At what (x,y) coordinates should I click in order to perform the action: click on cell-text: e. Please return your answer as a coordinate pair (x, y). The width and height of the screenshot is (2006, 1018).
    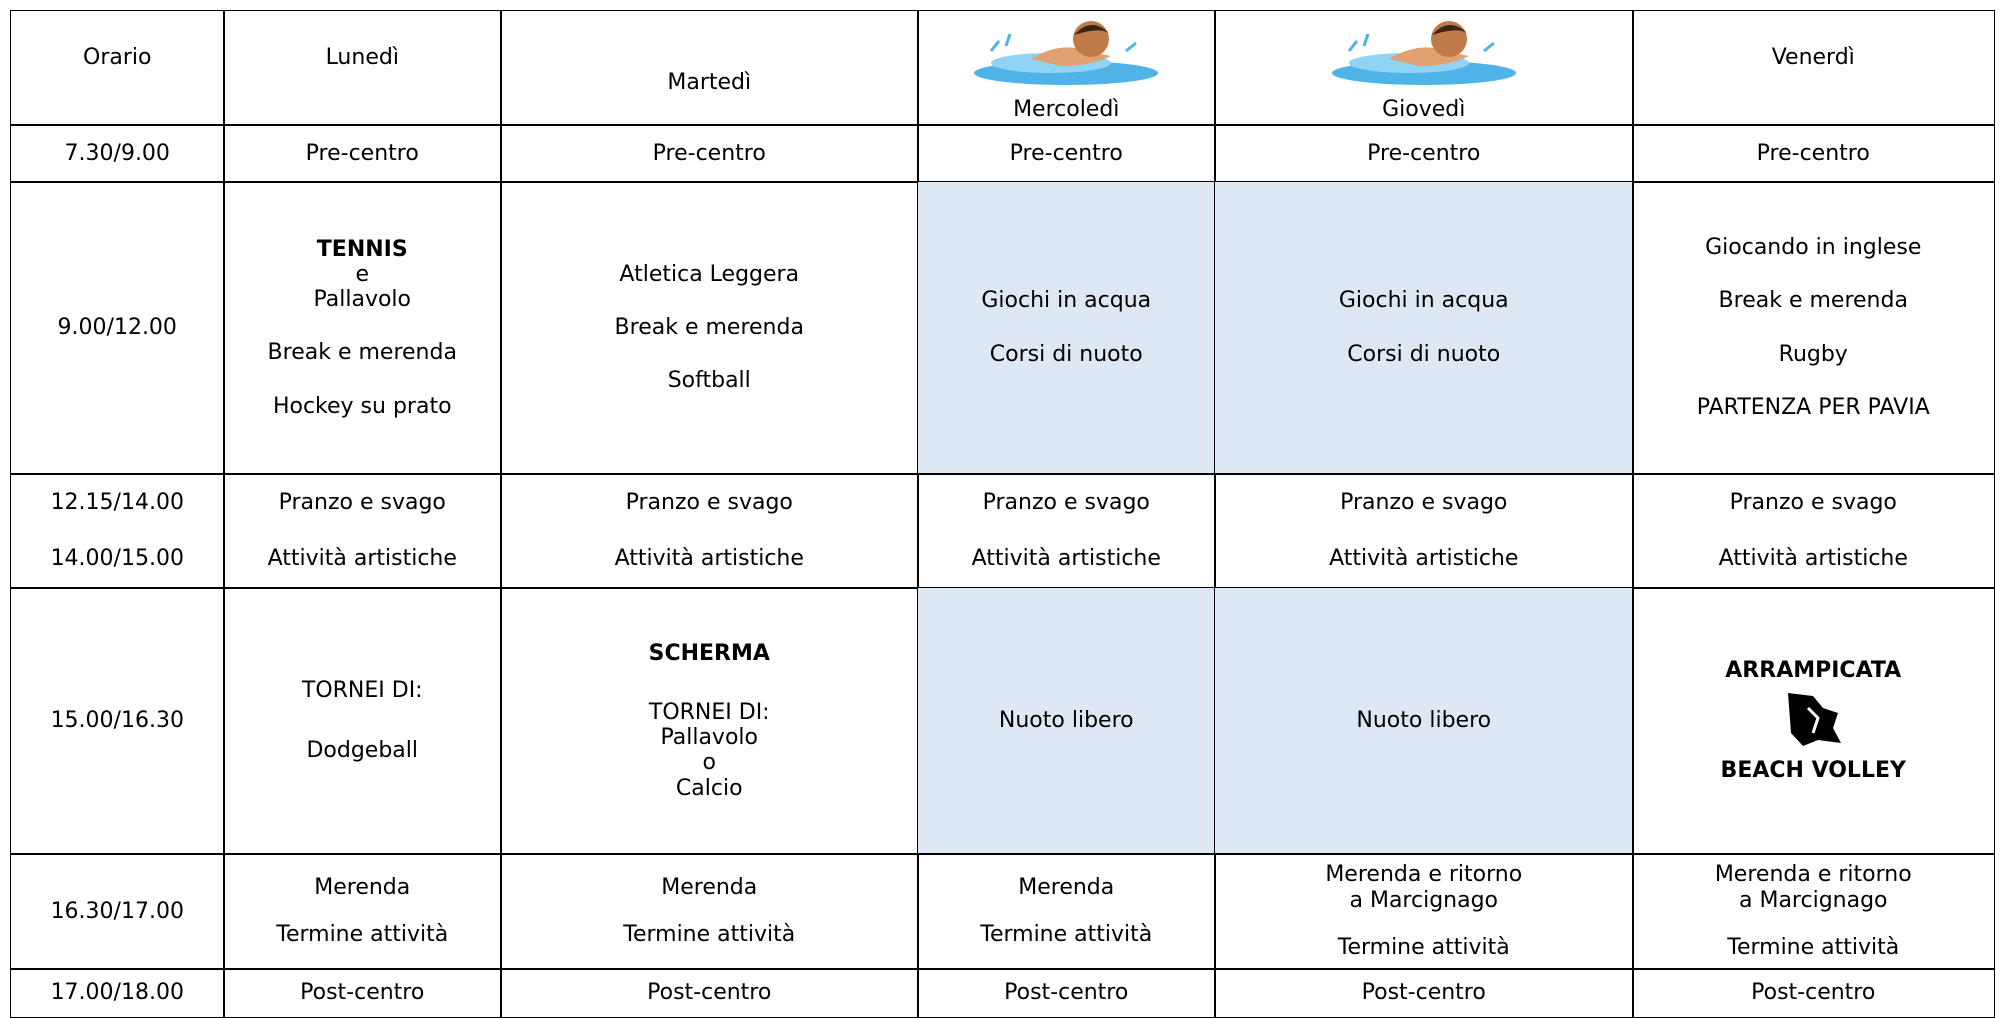
    Looking at the image, I should click on (362, 274).